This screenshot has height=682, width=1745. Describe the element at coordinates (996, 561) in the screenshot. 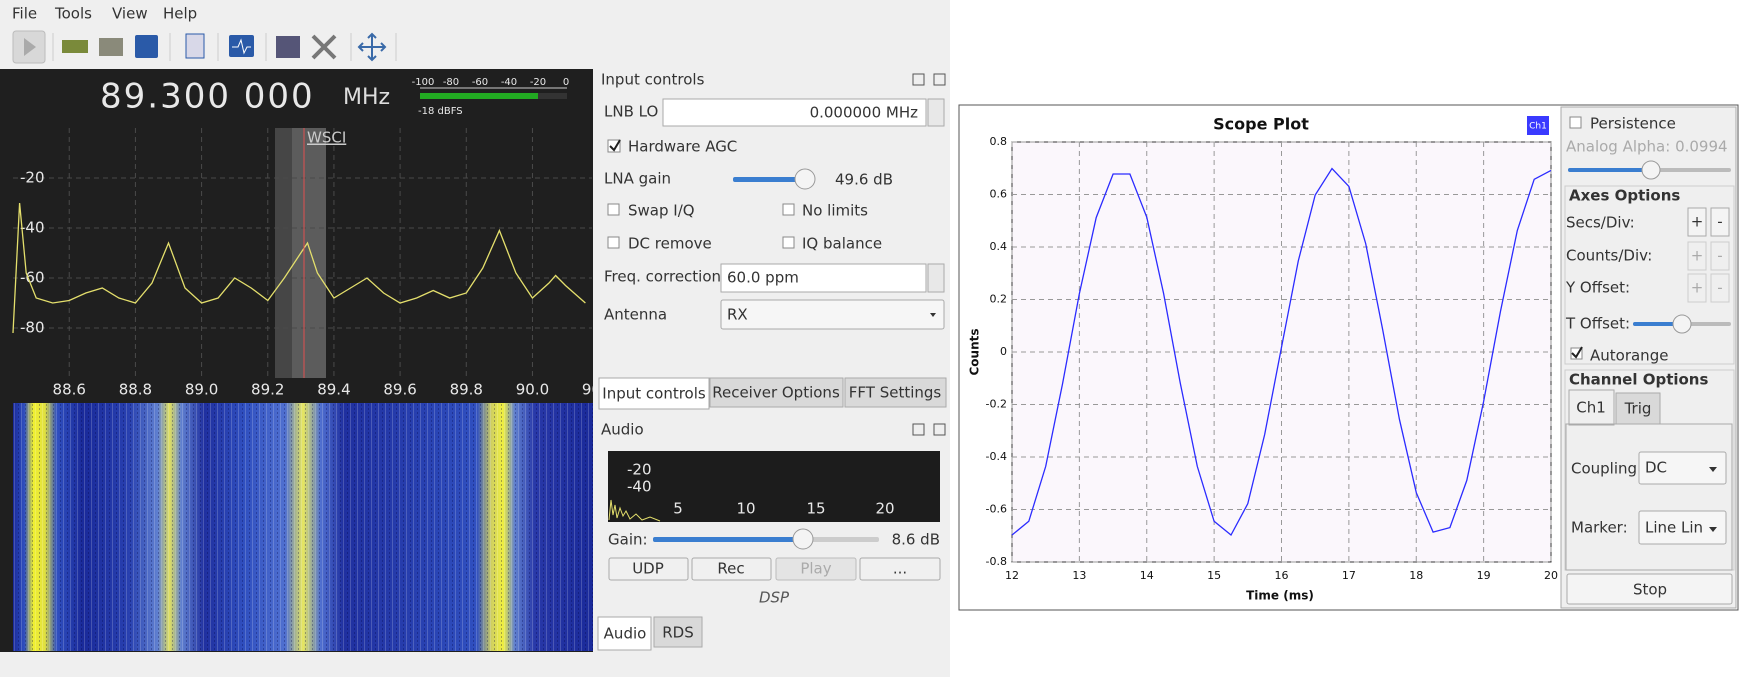

I see `y-tick-label: -0.8` at that location.